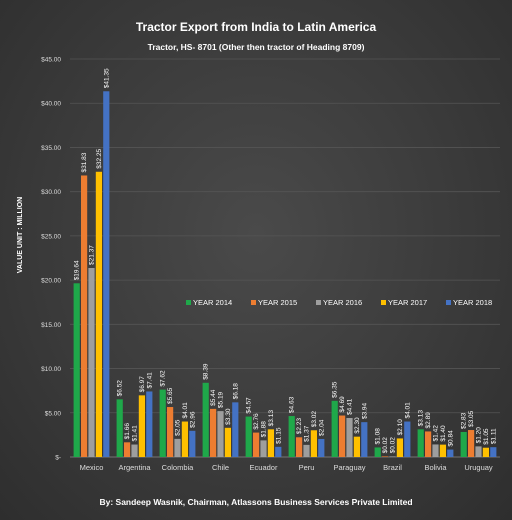 The width and height of the screenshot is (512, 520). I want to click on data-label: $2.10, so click(400, 427).